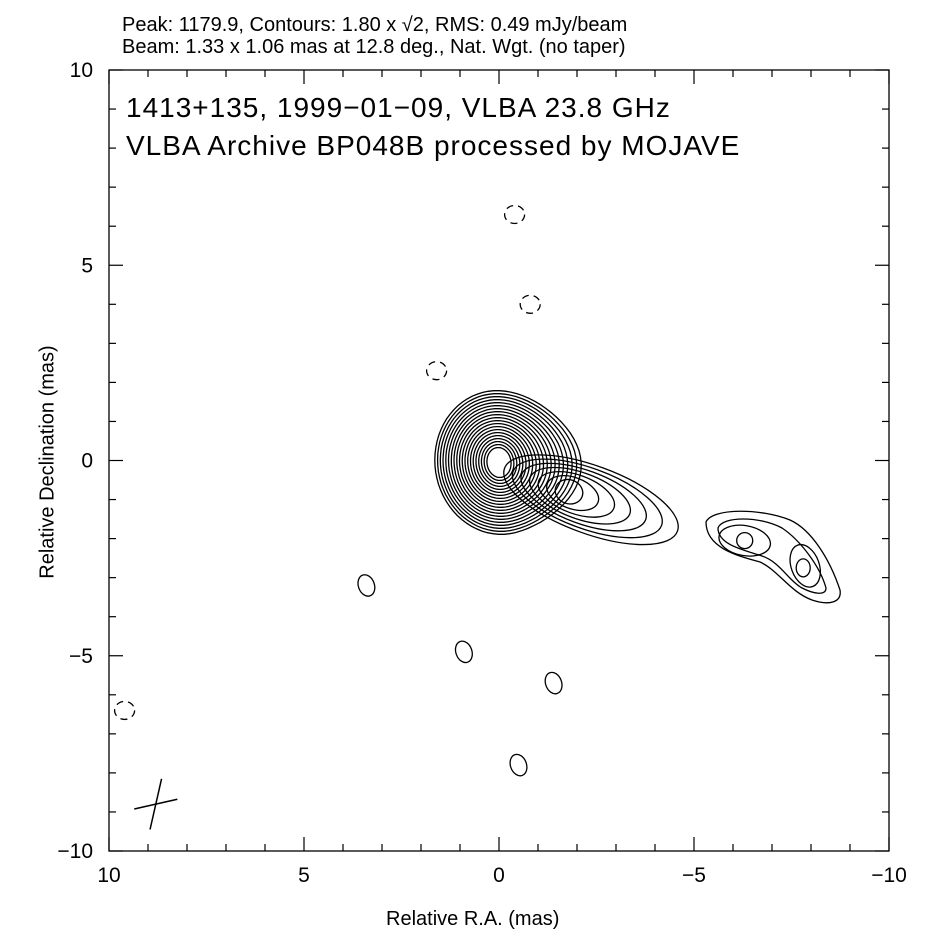 This screenshot has height=946, width=937. Describe the element at coordinates (47, 462) in the screenshot. I see `y-axis-label: Relative Declination (mas)` at that location.